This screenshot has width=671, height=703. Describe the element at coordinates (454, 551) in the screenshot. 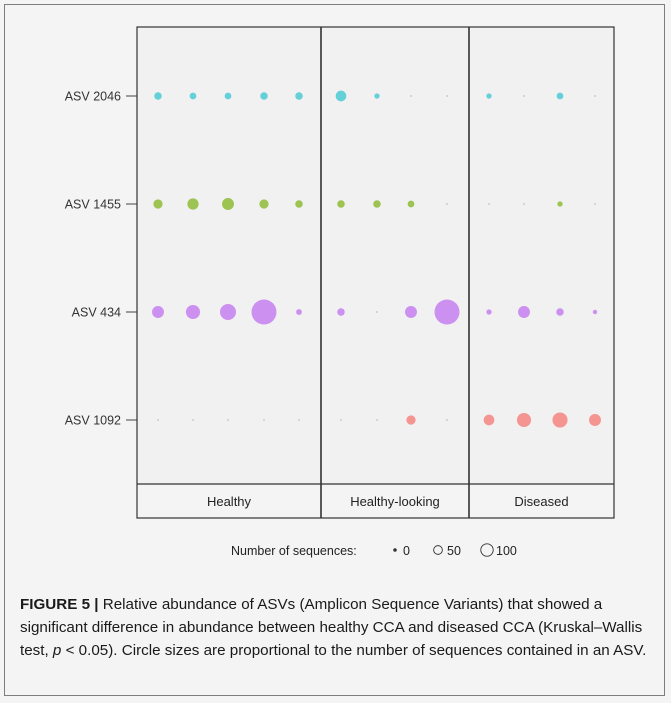

I see `legend-label: 50` at that location.